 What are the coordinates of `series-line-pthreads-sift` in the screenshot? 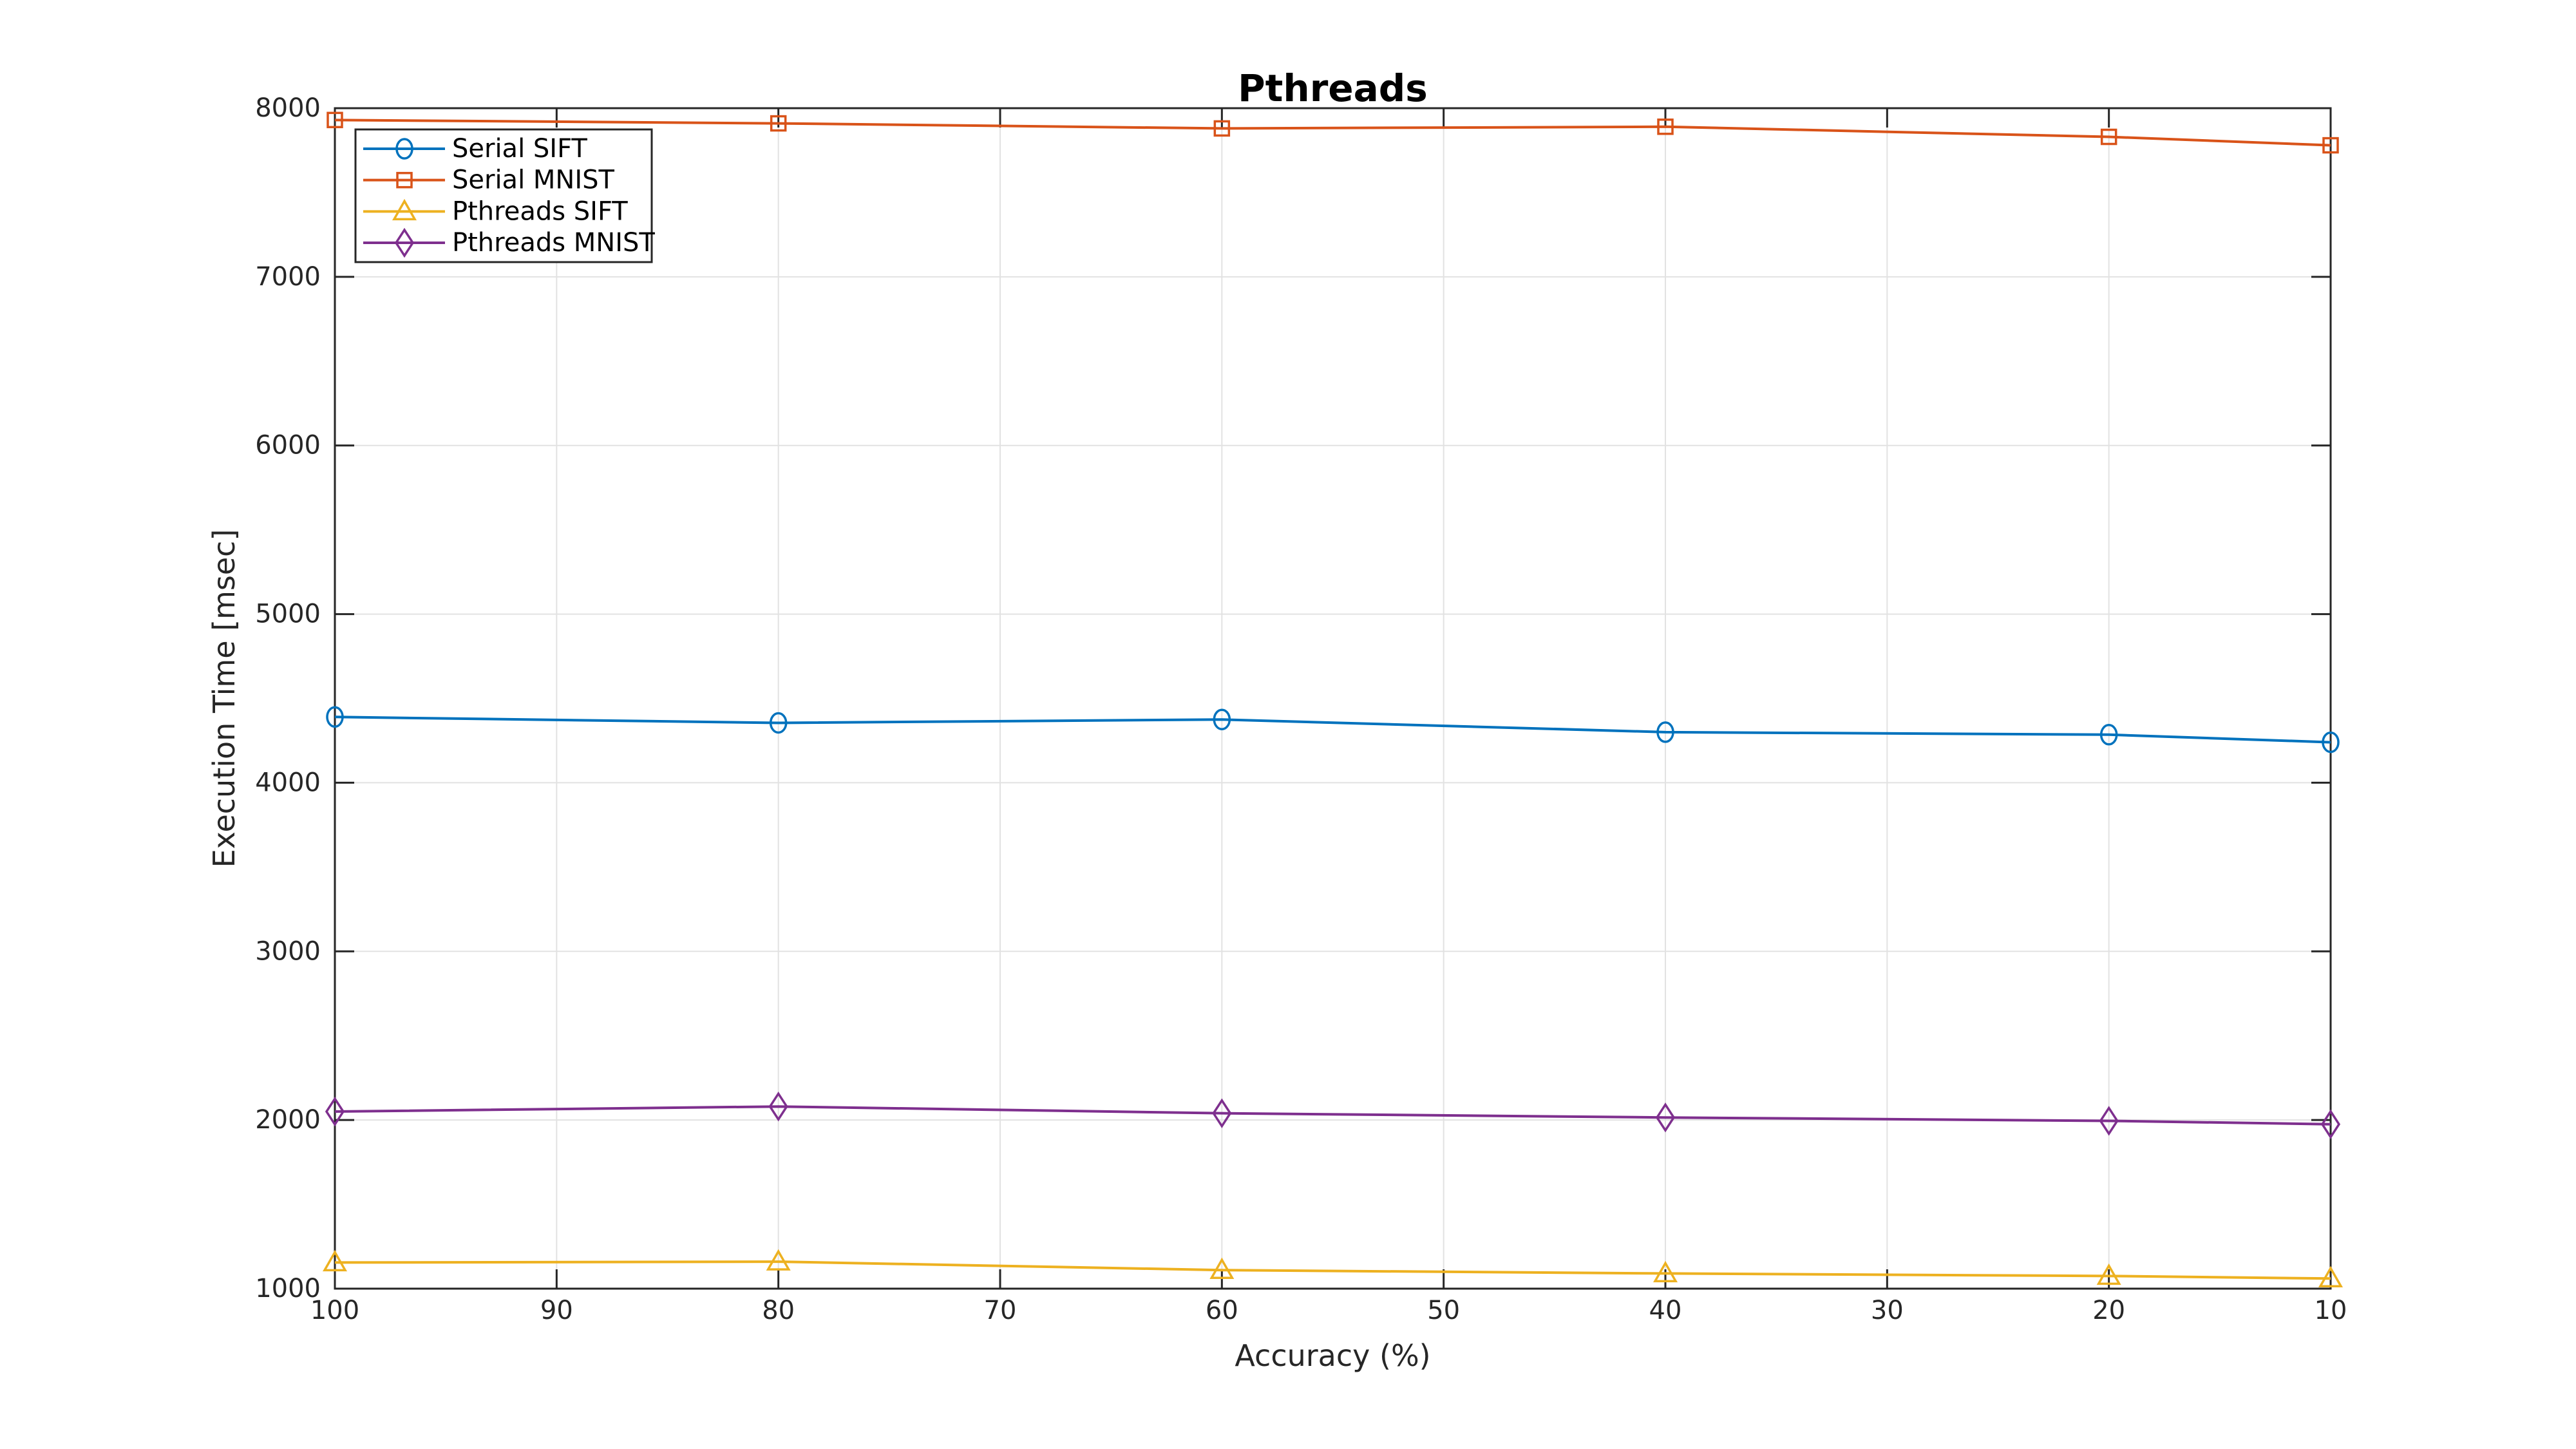 It's located at (1333, 1270).